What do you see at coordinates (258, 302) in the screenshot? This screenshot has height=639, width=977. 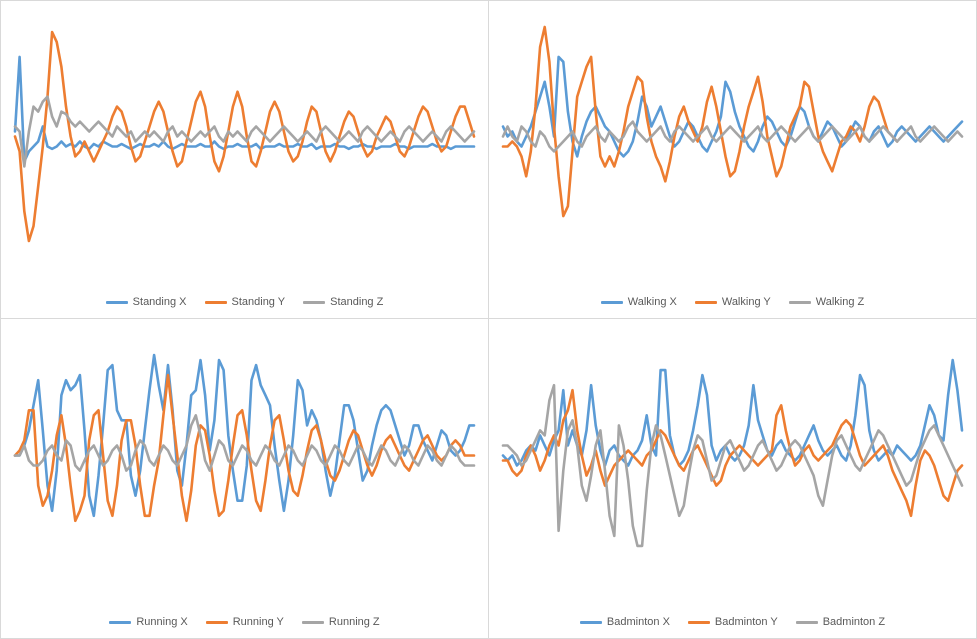 I see `legend-label-standing-y: Standing Y` at bounding box center [258, 302].